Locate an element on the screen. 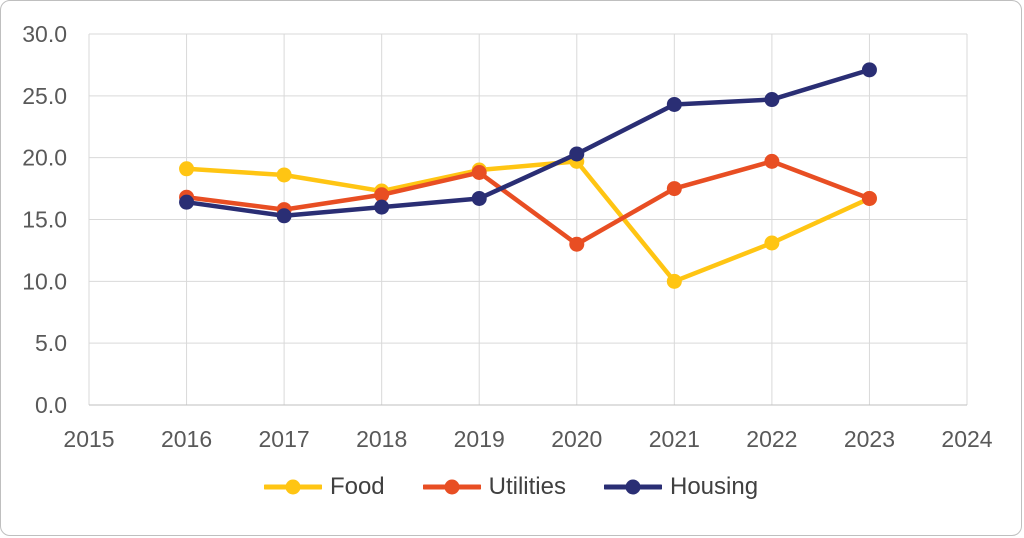 Image resolution: width=1024 pixels, height=538 pixels. y-axis-tick-label: 20.0 is located at coordinates (44, 158).